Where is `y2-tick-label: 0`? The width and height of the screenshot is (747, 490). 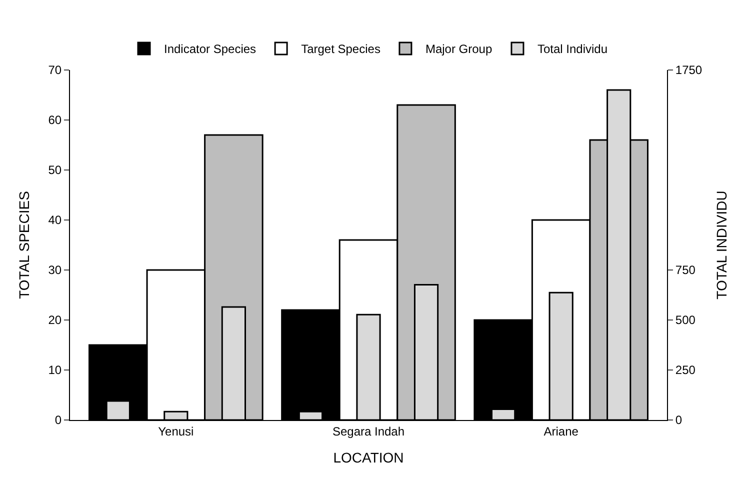 y2-tick-label: 0 is located at coordinates (678, 420).